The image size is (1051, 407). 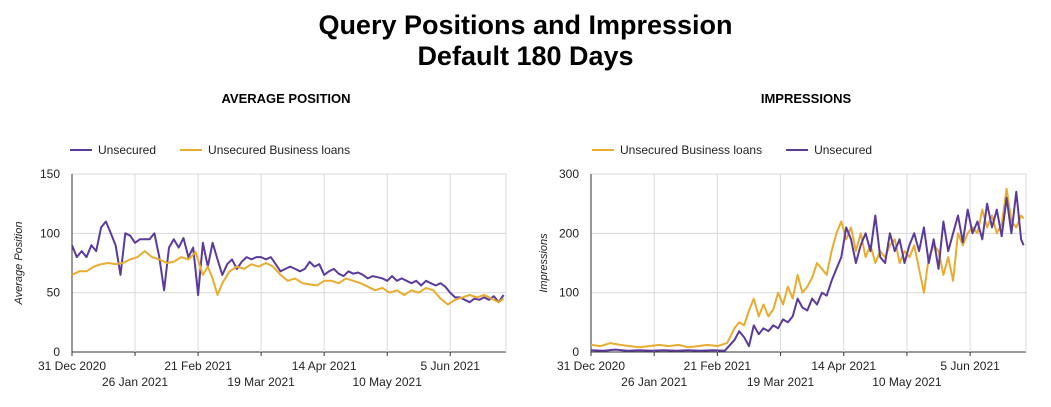 What do you see at coordinates (198, 366) in the screenshot?
I see `avg-x-tick-label: 21 Feb 2021` at bounding box center [198, 366].